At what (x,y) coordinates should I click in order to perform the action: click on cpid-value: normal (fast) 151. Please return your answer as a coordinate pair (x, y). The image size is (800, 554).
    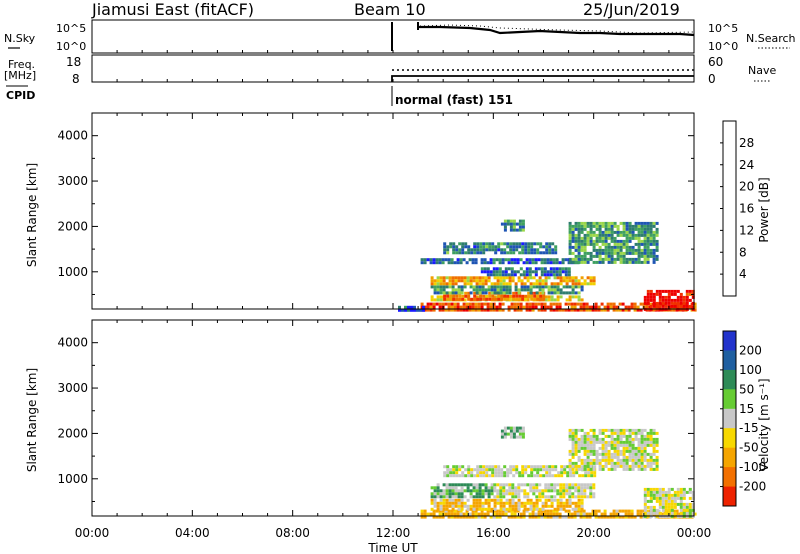
    Looking at the image, I should click on (454, 100).